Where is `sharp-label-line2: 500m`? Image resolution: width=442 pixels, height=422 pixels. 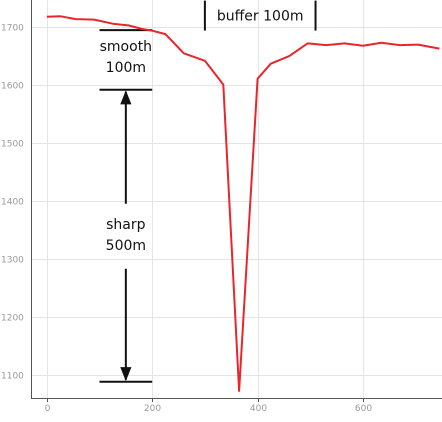
sharp-label-line2: 500m is located at coordinates (126, 246).